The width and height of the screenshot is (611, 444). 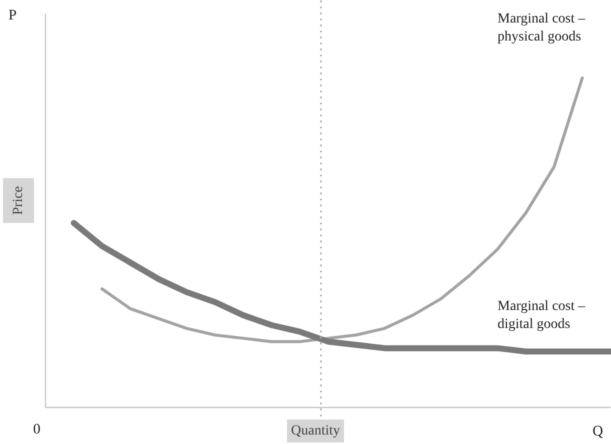 What do you see at coordinates (315, 431) in the screenshot?
I see `x-axis-title: Quantity` at bounding box center [315, 431].